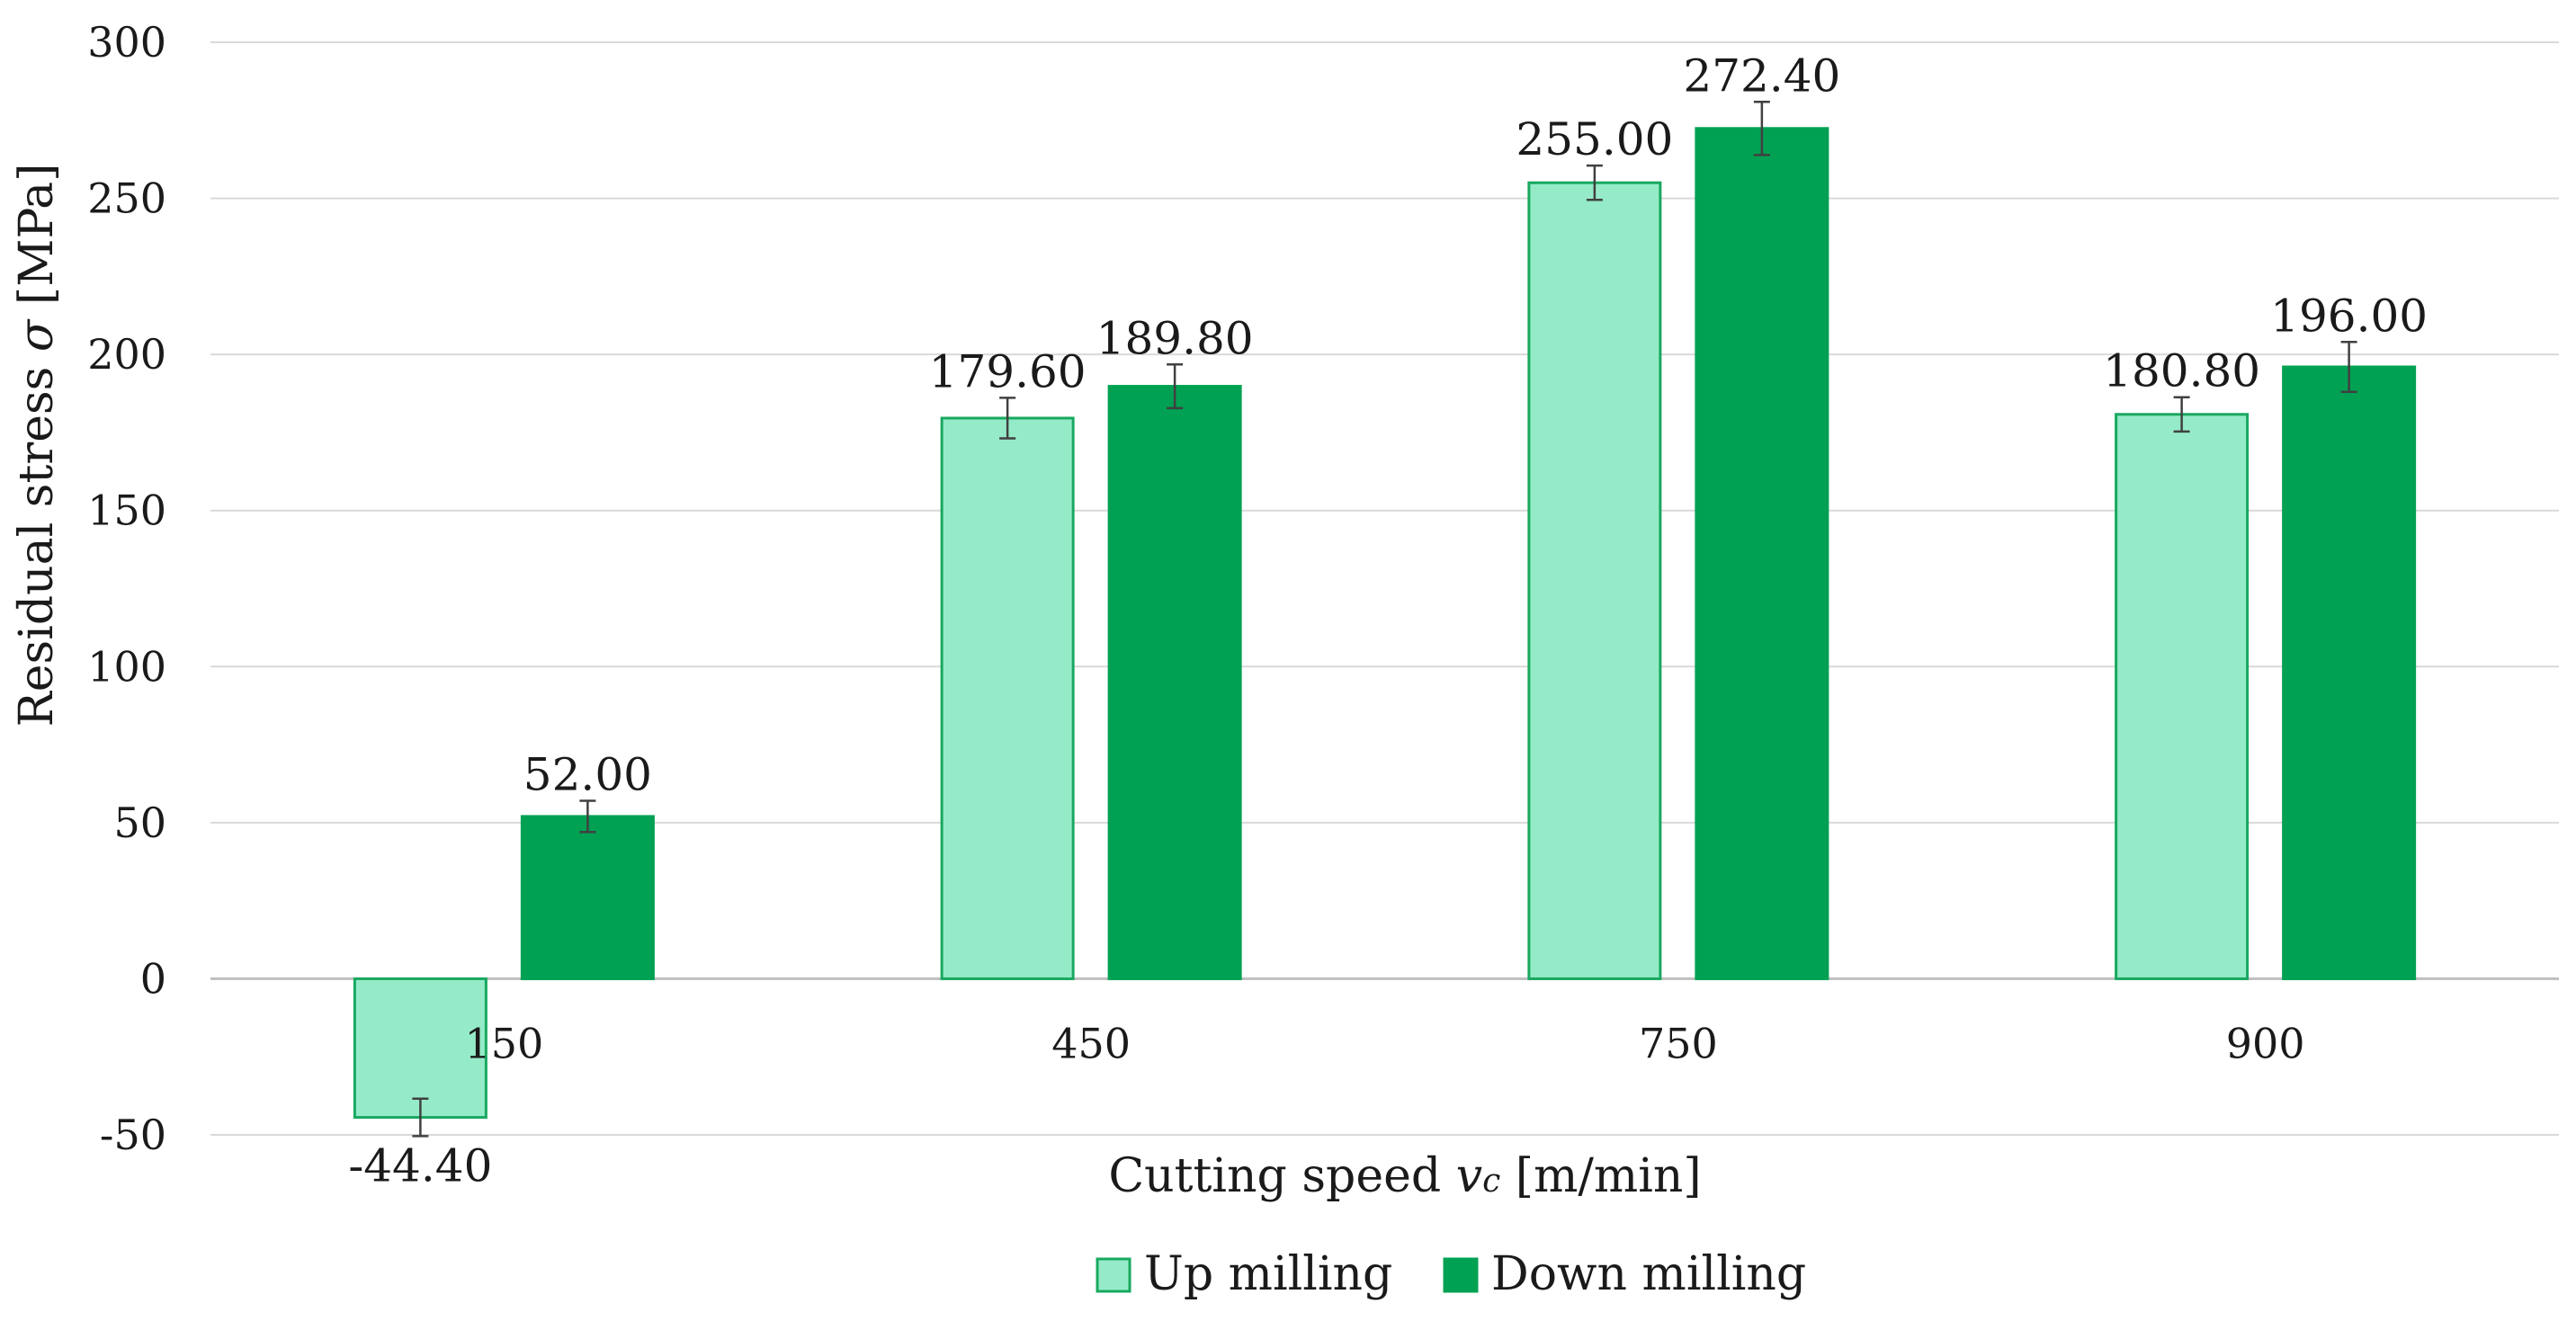 This screenshot has width=2576, height=1321. Describe the element at coordinates (1113, 1275) in the screenshot. I see `legend-swatch-up-milling` at that location.